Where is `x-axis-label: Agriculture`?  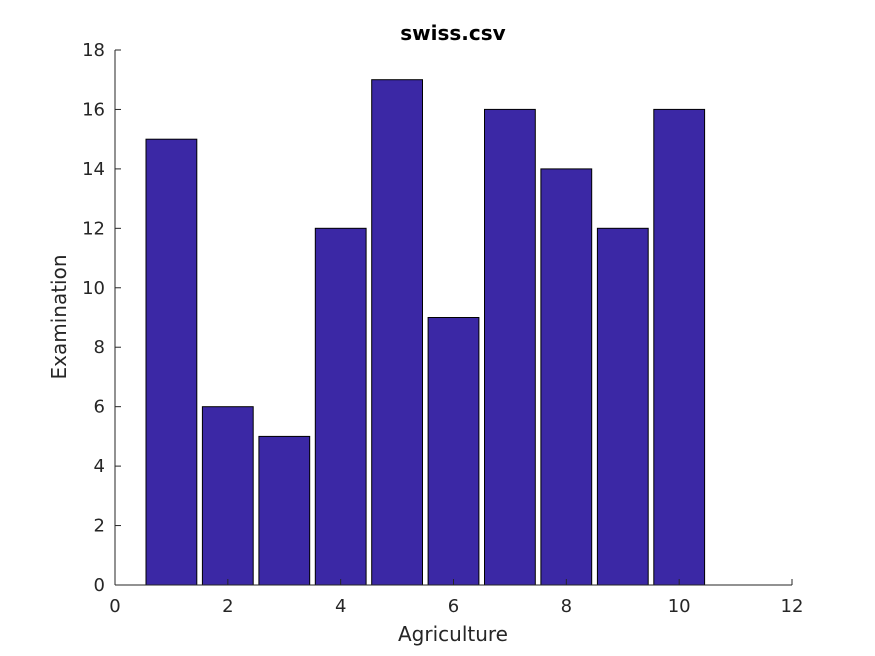
x-axis-label: Agriculture is located at coordinates (453, 634).